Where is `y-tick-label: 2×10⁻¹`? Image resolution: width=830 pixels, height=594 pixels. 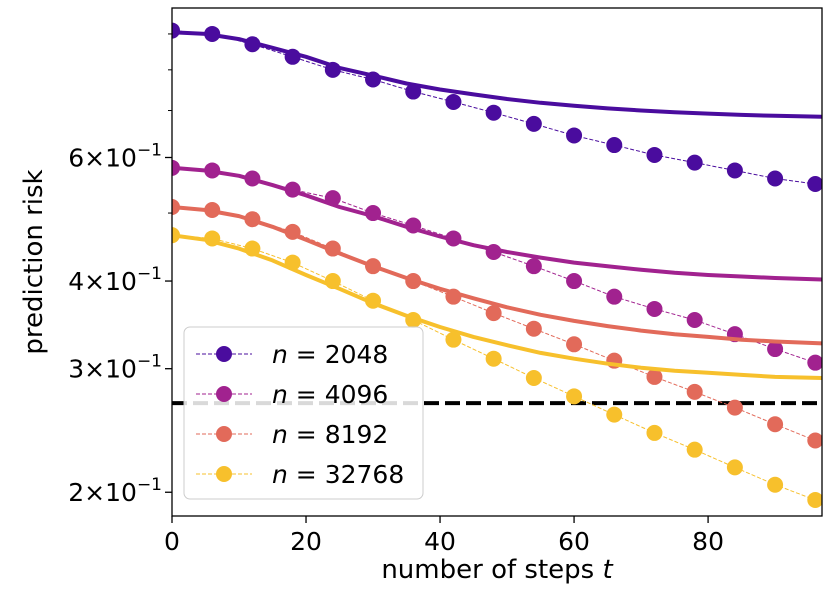
y-tick-label: 2×10⁻¹ is located at coordinates (115, 491).